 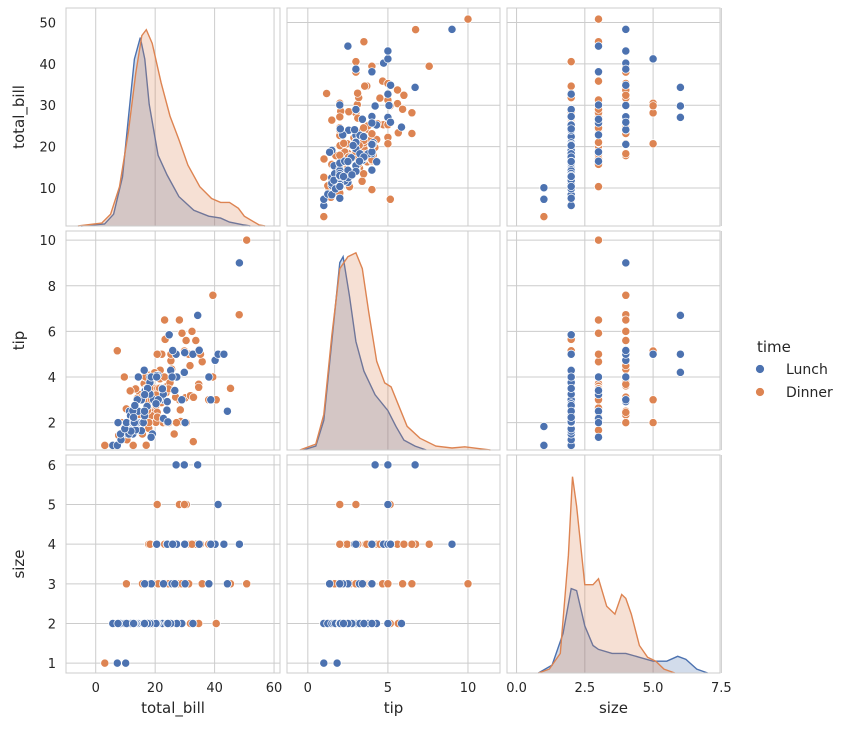 I want to click on x-tick-label: 10, so click(x=468, y=688).